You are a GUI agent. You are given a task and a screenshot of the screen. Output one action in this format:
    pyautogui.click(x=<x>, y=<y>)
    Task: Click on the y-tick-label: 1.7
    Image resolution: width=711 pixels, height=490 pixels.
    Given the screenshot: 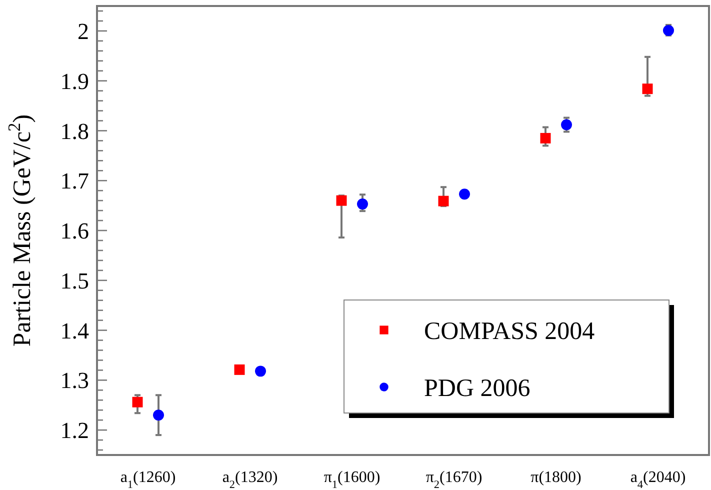 What is the action you would take?
    pyautogui.click(x=74, y=181)
    